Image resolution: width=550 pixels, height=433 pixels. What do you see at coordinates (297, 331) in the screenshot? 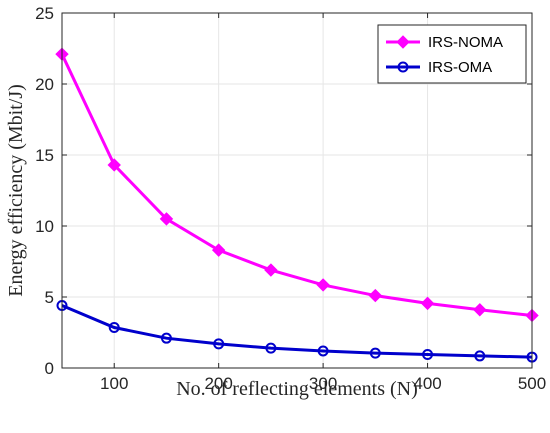
I see `series-line-irs-oma` at bounding box center [297, 331].